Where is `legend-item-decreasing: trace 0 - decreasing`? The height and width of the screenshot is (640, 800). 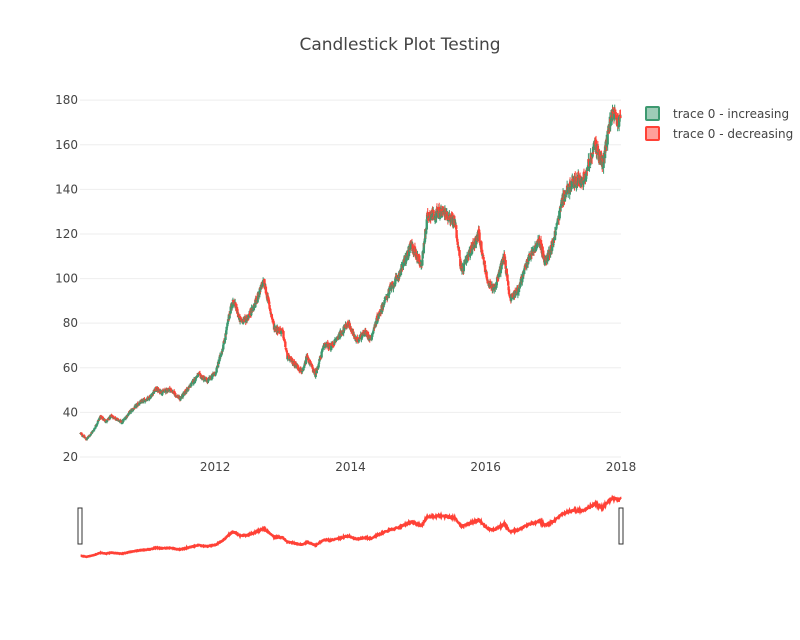 legend-item-decreasing: trace 0 - decreasing is located at coordinates (719, 133).